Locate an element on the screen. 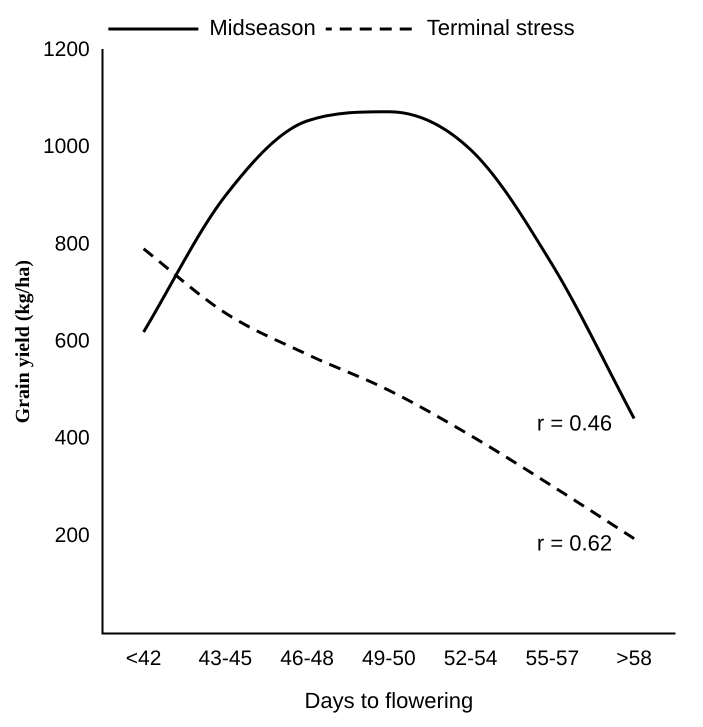  x-tick-label: 43-45 is located at coordinates (225, 658).